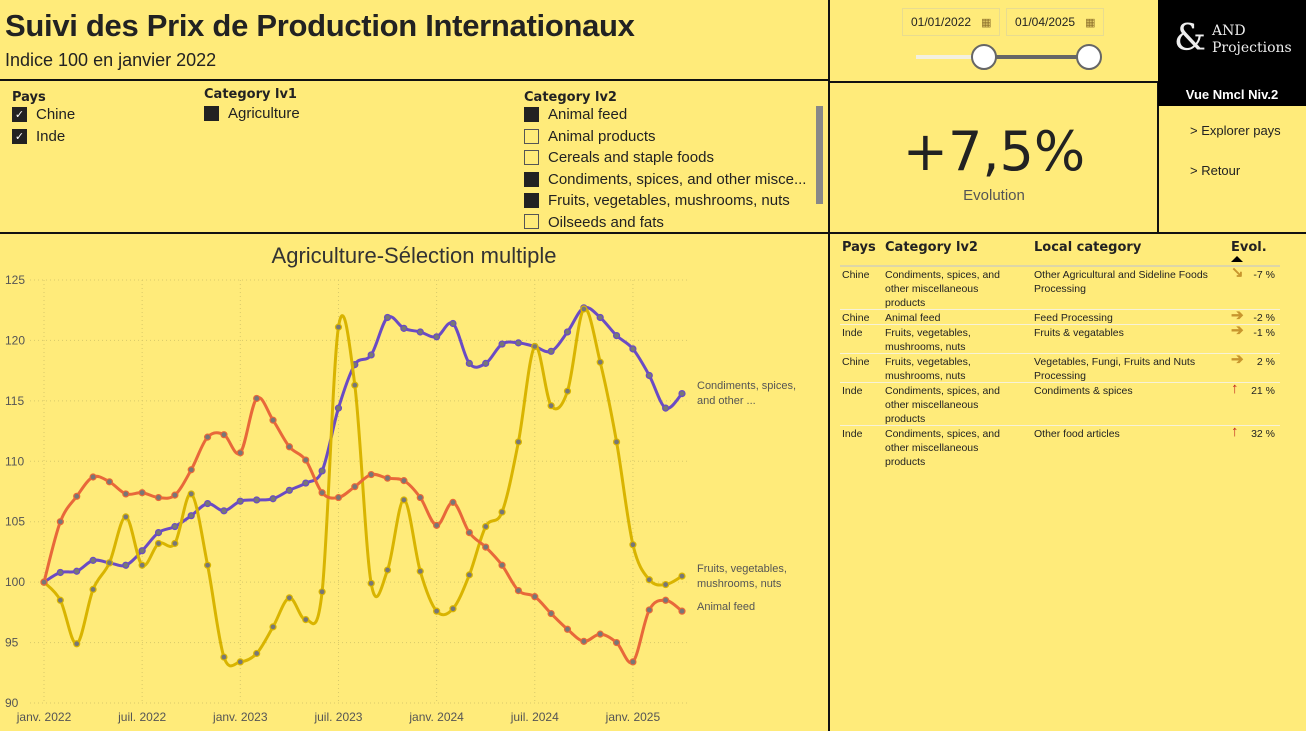  Describe the element at coordinates (619, 157) in the screenshot. I see `slicer-item: Cereals and staple foods` at that location.